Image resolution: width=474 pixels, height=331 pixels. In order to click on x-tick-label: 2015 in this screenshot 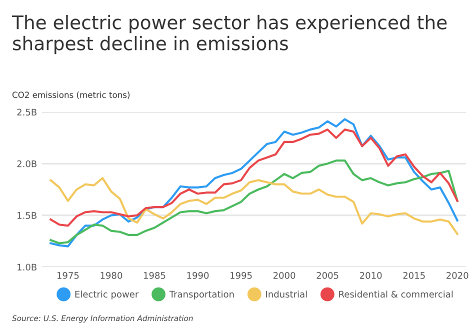, I will do `click(414, 275)`.